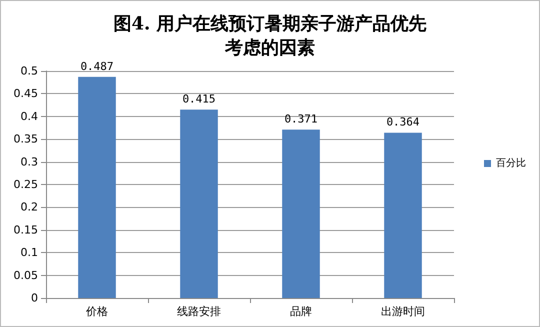 The height and width of the screenshot is (327, 540). What do you see at coordinates (26, 184) in the screenshot?
I see `y-tick-label: 0.25` at bounding box center [26, 184].